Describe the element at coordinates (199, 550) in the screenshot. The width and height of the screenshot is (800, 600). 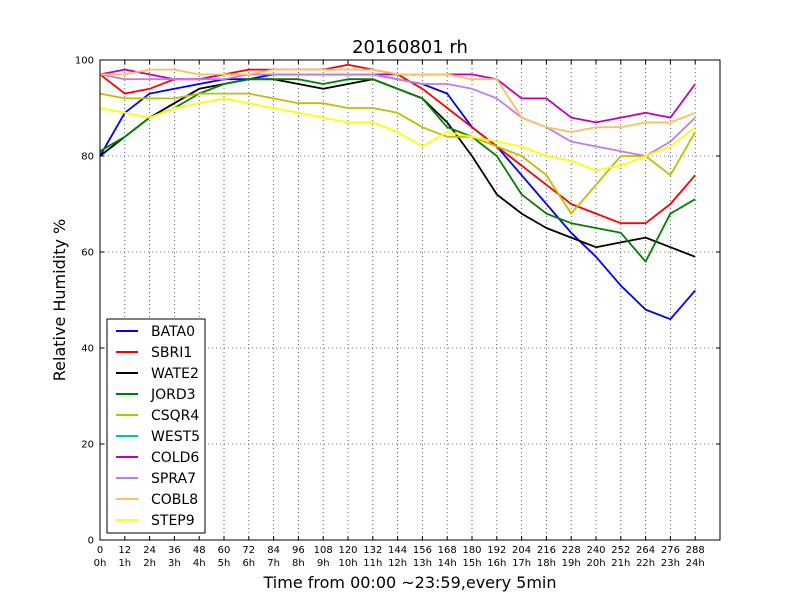
I see `x-tick-label: 48` at that location.